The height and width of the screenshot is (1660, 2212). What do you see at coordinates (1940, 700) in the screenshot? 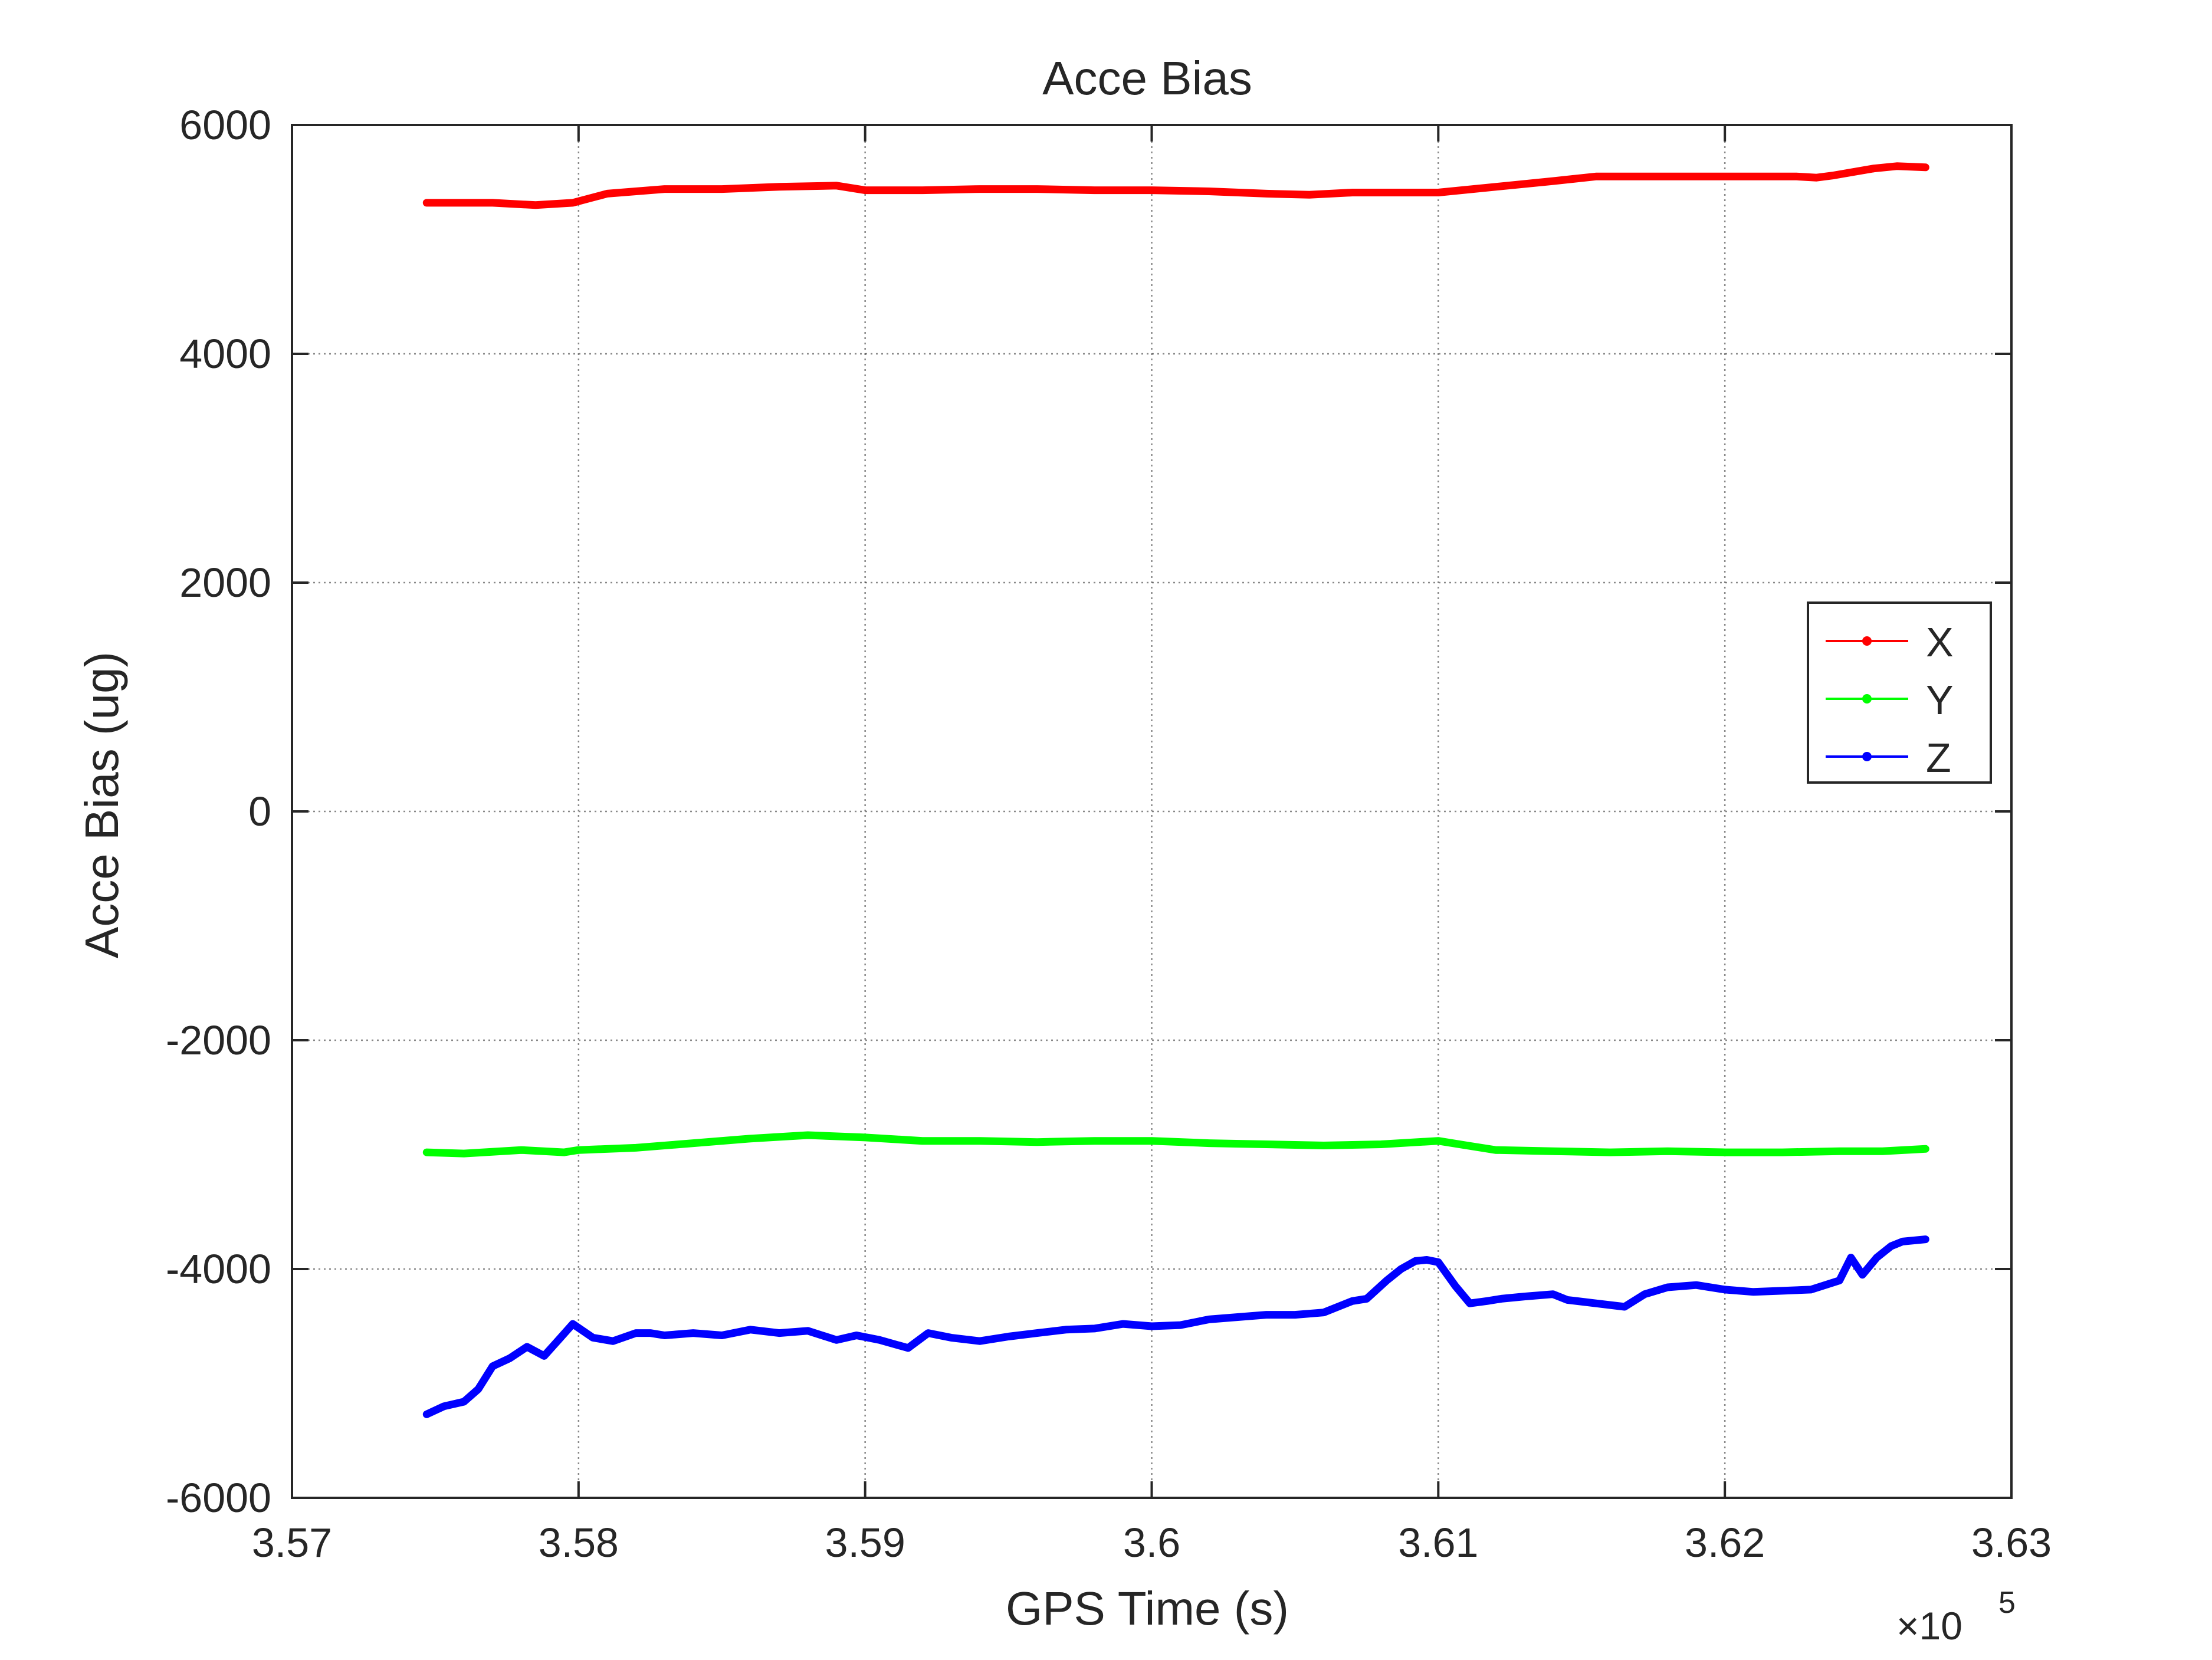
I see `legend-label-y: Y` at bounding box center [1940, 700].